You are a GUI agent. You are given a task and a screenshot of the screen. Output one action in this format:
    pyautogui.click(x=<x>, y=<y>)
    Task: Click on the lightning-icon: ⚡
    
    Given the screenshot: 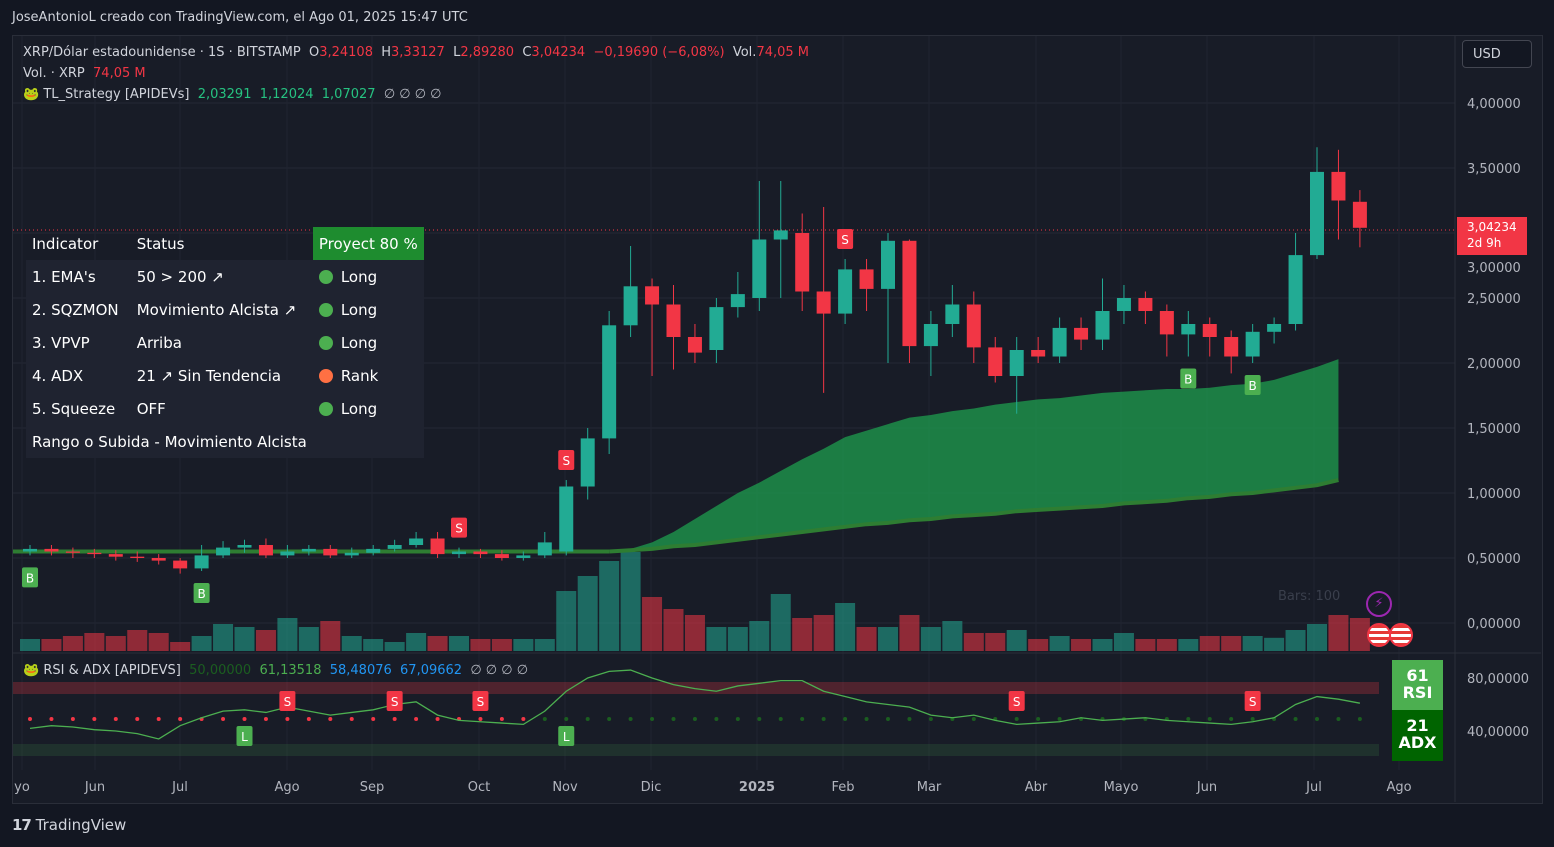 What is the action you would take?
    pyautogui.click(x=1379, y=604)
    